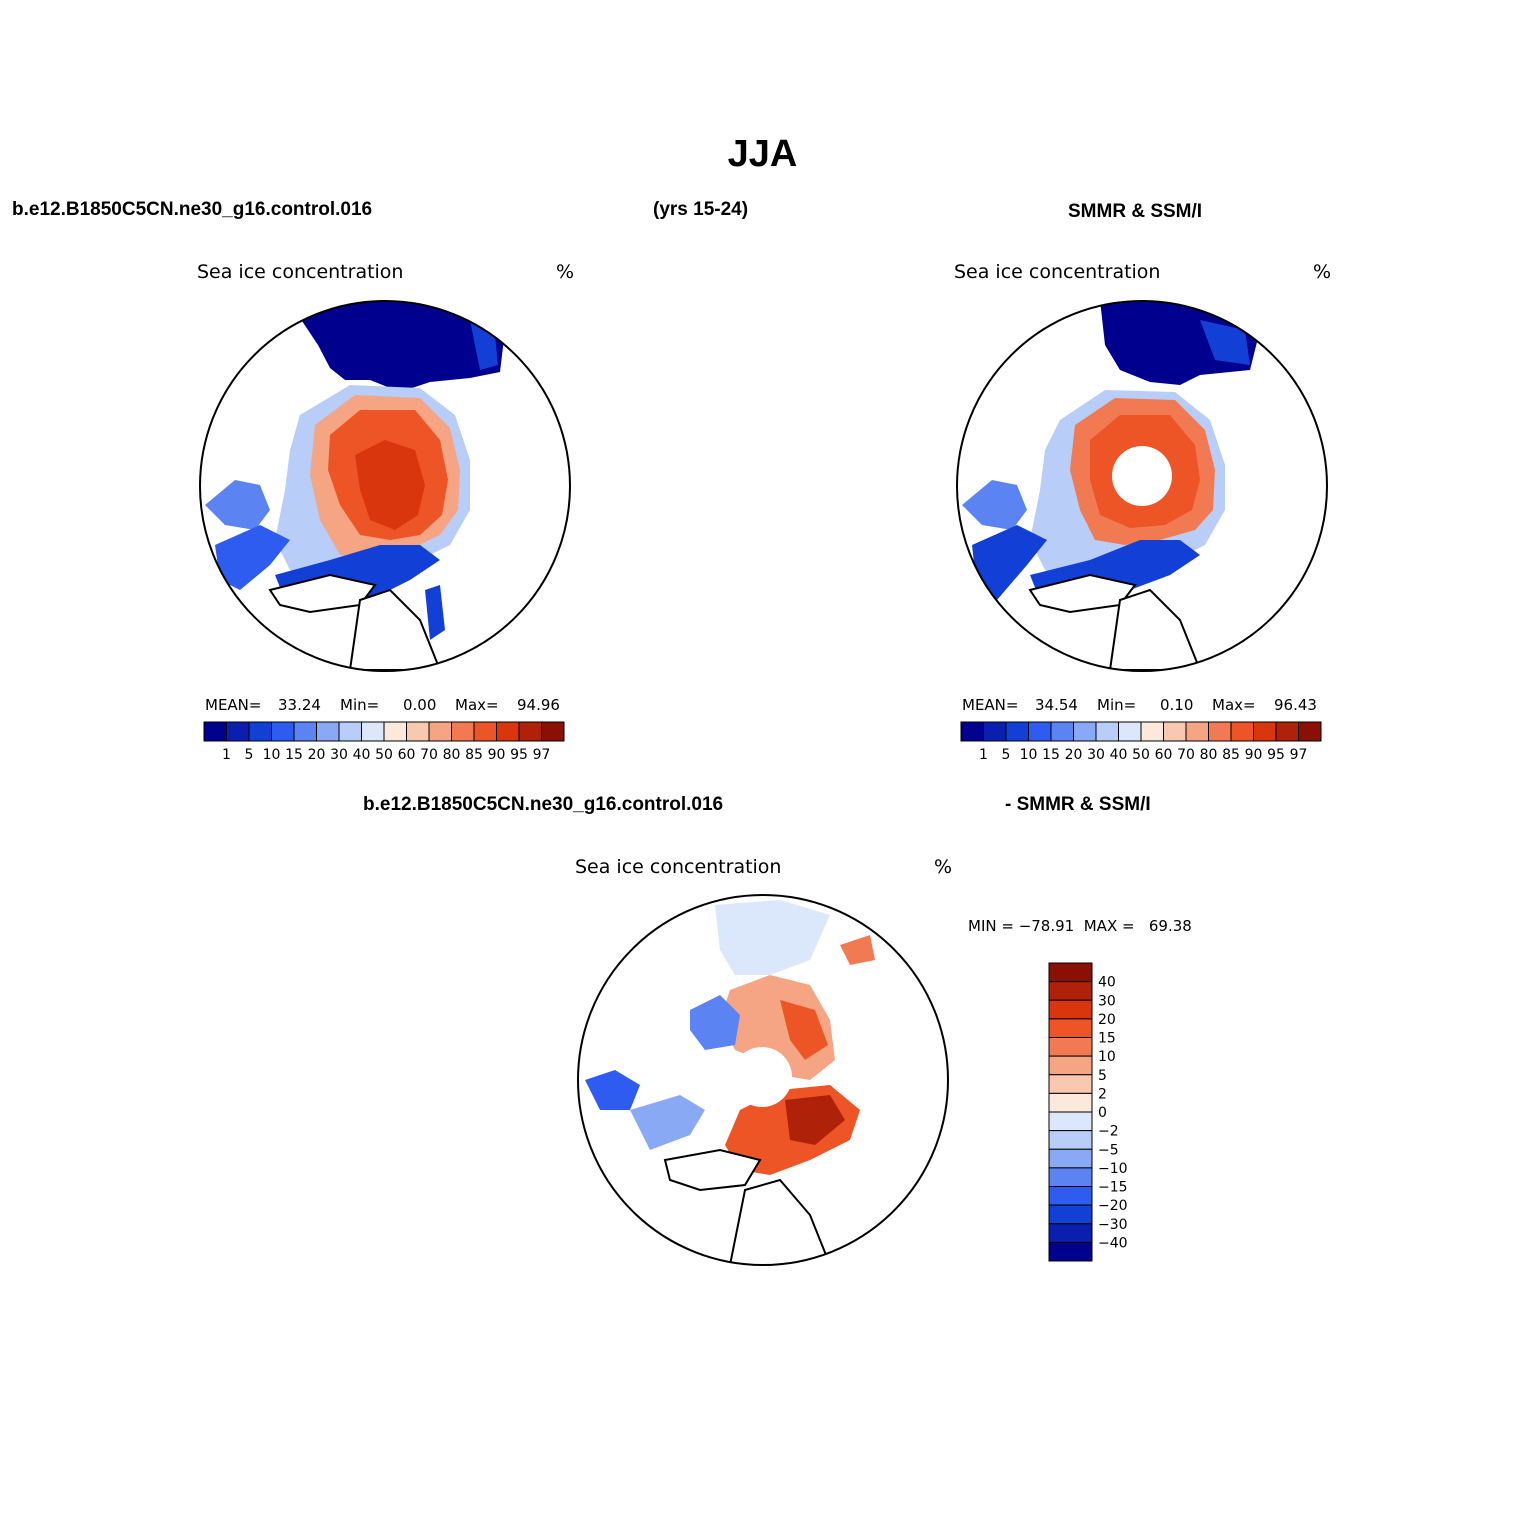  Describe the element at coordinates (359, 705) in the screenshot. I see `panel-model-stat-min-label: Min=` at that location.